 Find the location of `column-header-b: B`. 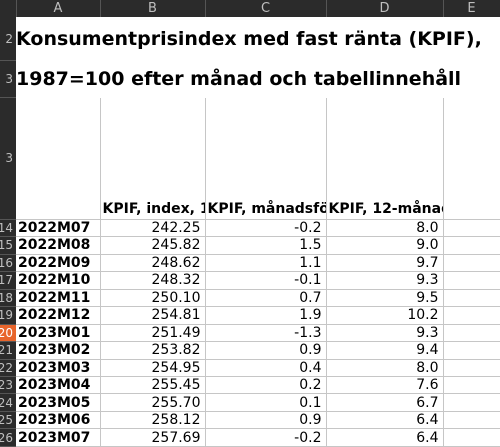

column-header-b: B is located at coordinates (153, 9).